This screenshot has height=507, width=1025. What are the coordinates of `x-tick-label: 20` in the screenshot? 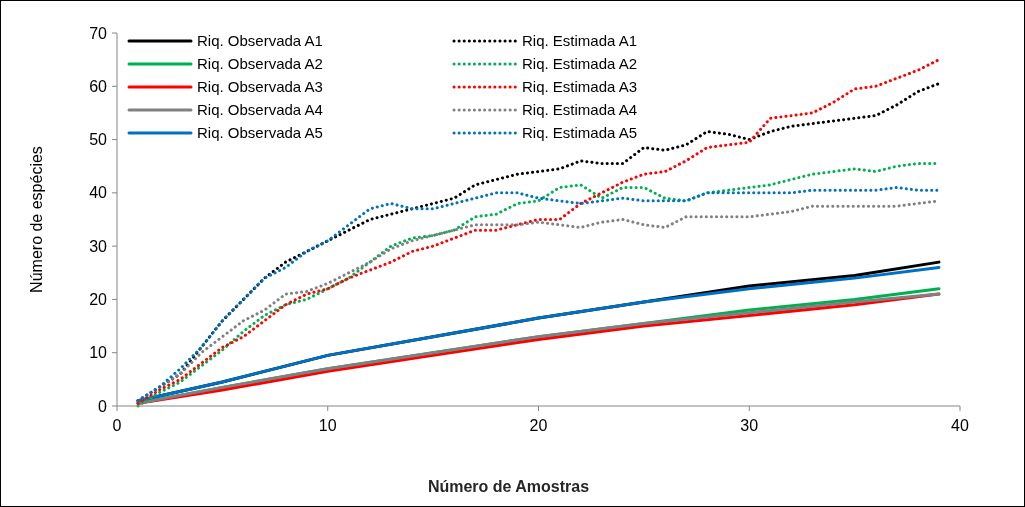 It's located at (538, 425).